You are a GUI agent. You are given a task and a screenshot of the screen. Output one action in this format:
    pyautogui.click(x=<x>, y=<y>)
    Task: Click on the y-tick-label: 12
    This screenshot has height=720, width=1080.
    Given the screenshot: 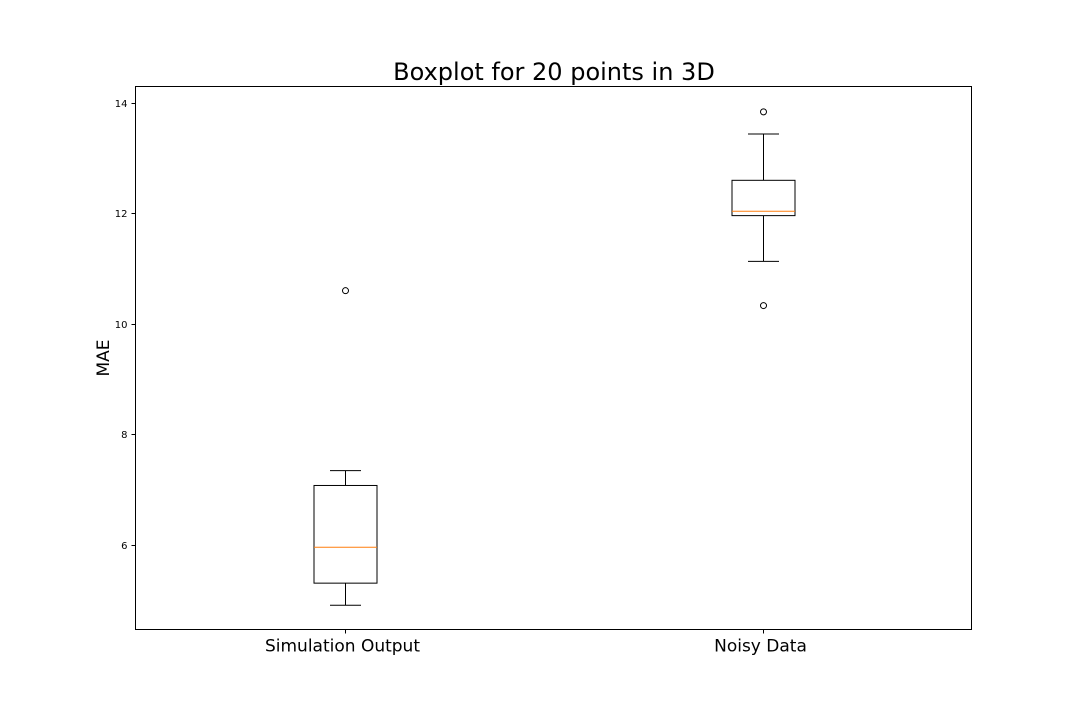 What is the action you would take?
    pyautogui.click(x=121, y=214)
    